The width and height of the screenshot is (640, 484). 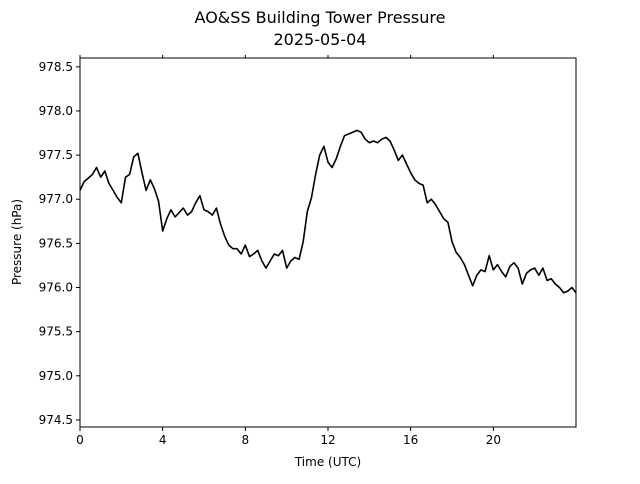 What do you see at coordinates (56, 155) in the screenshot?
I see `y-tick-label: 977.5` at bounding box center [56, 155].